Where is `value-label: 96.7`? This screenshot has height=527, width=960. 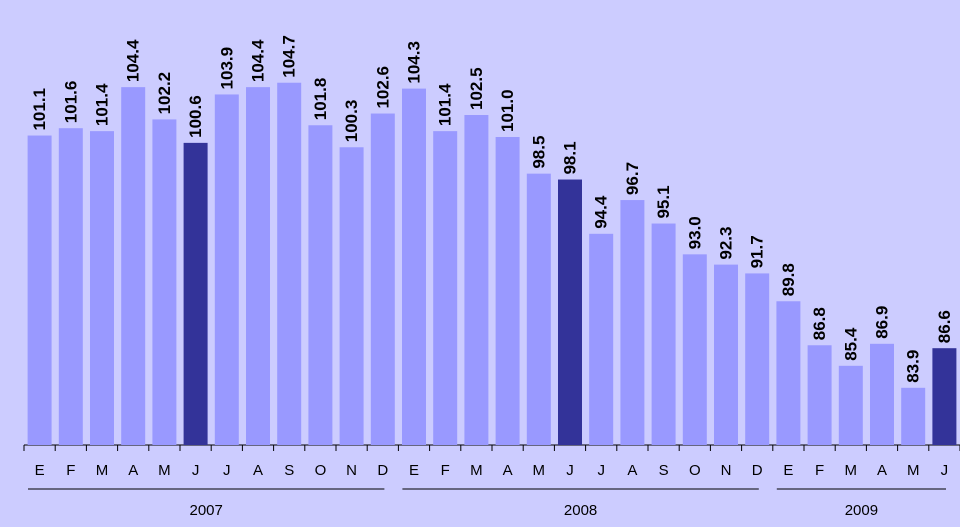
value-label: 96.7 is located at coordinates (632, 178).